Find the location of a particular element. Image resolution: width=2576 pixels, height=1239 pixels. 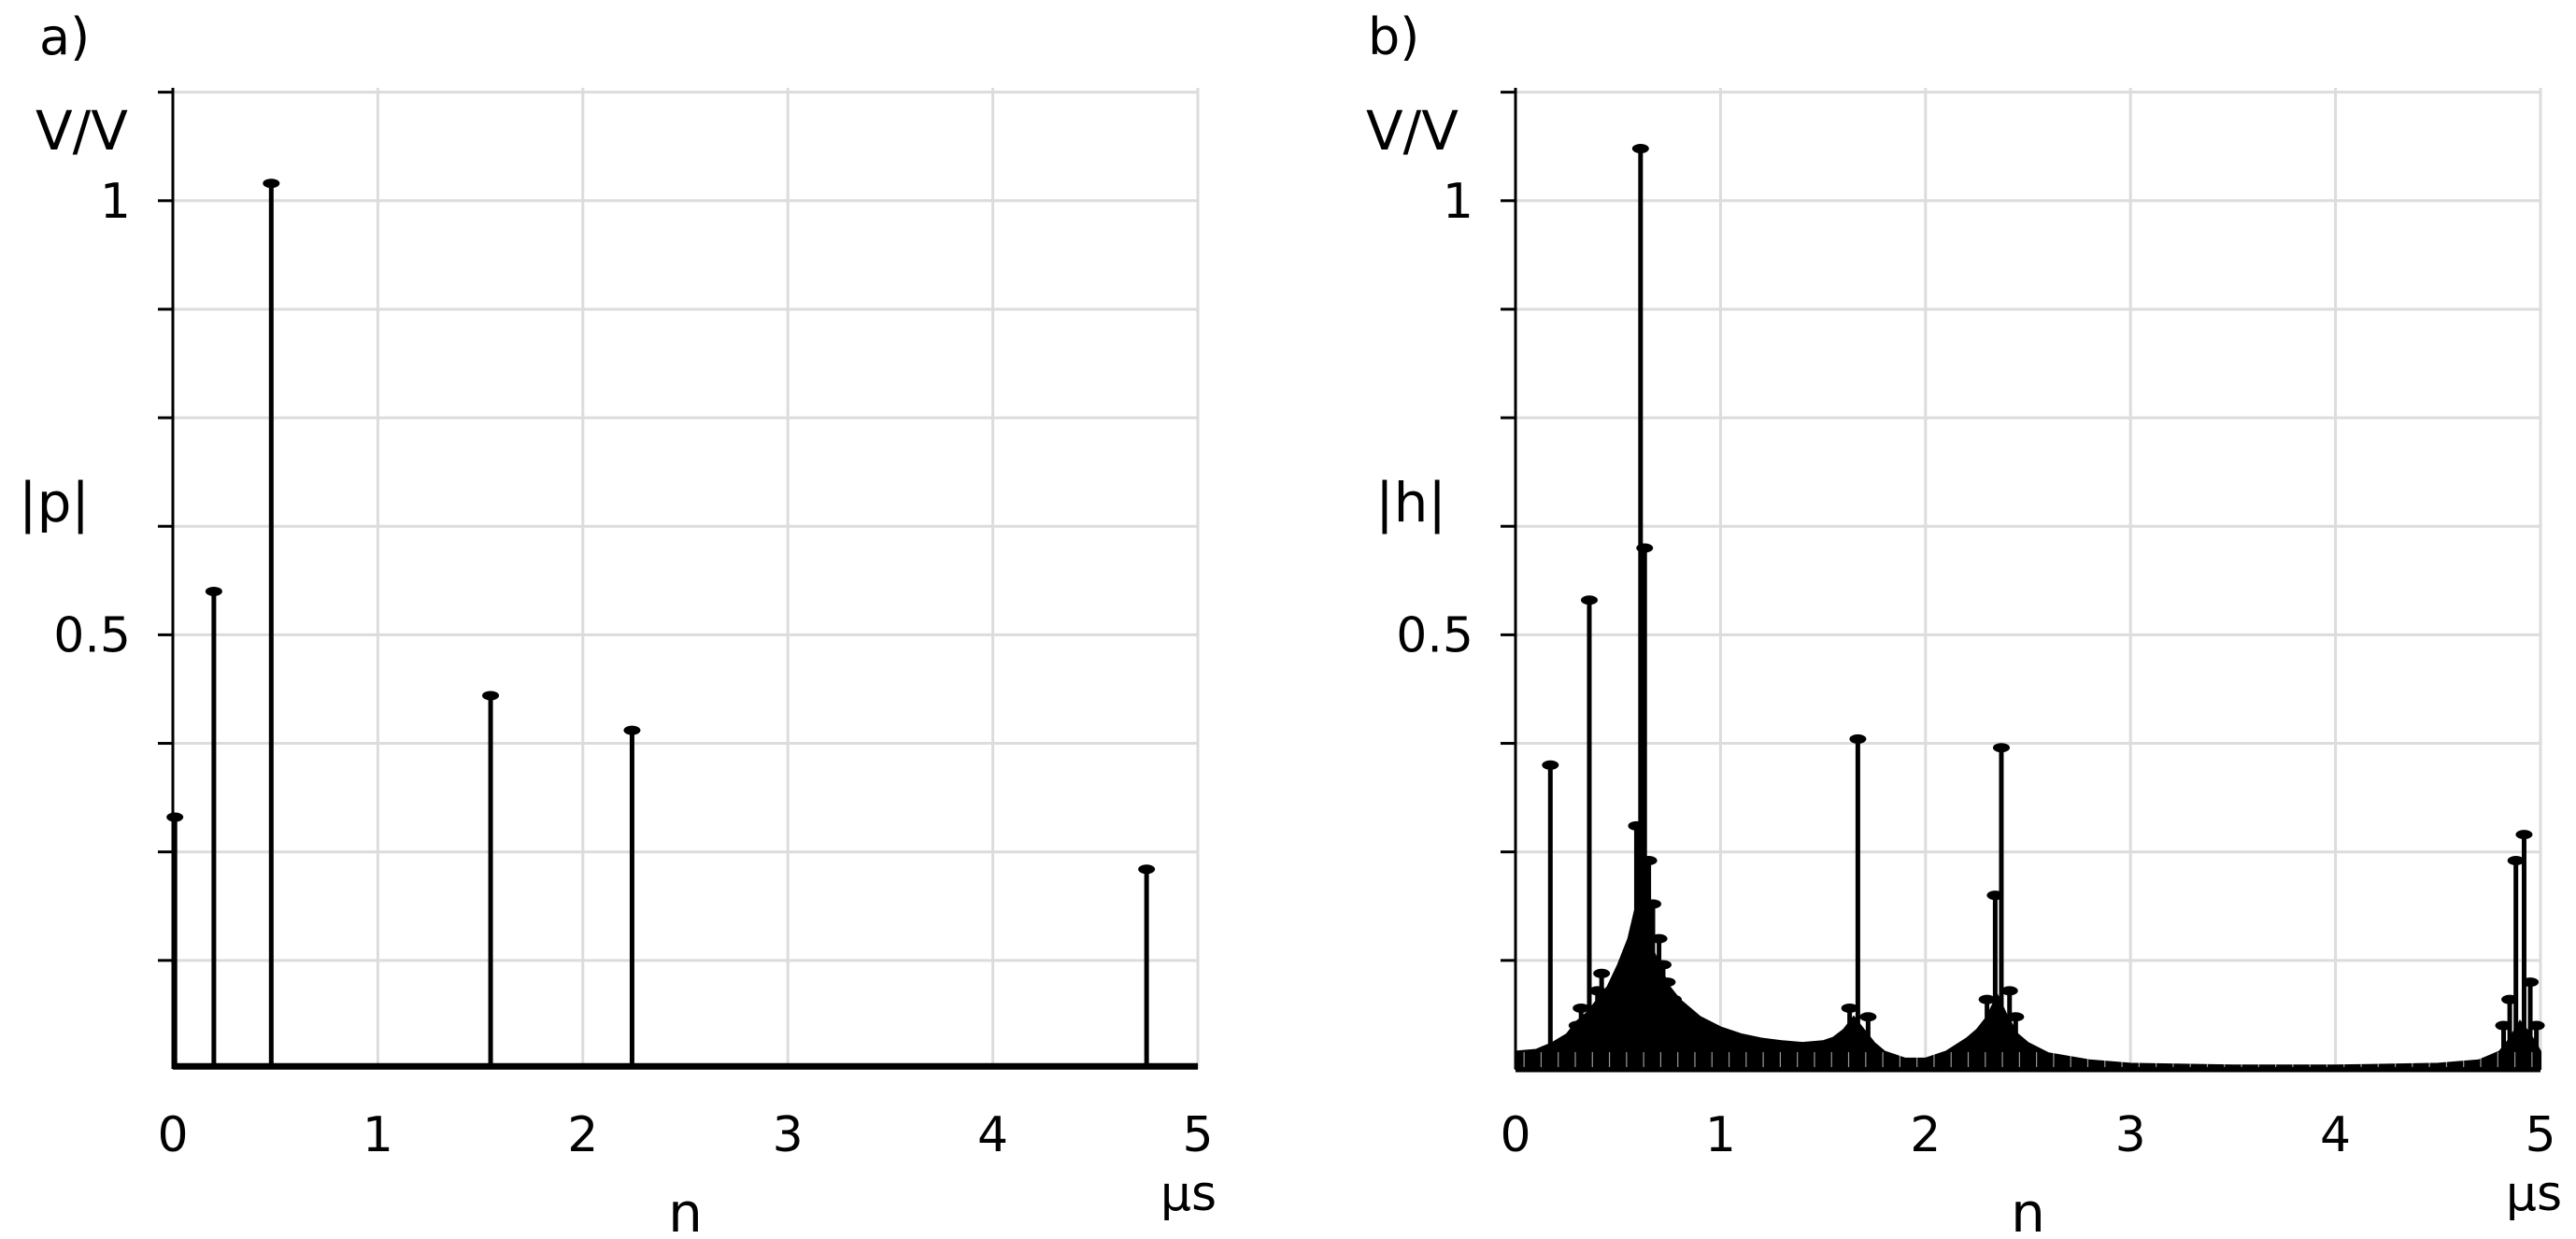

panel-b-label: b) is located at coordinates (1394, 36).